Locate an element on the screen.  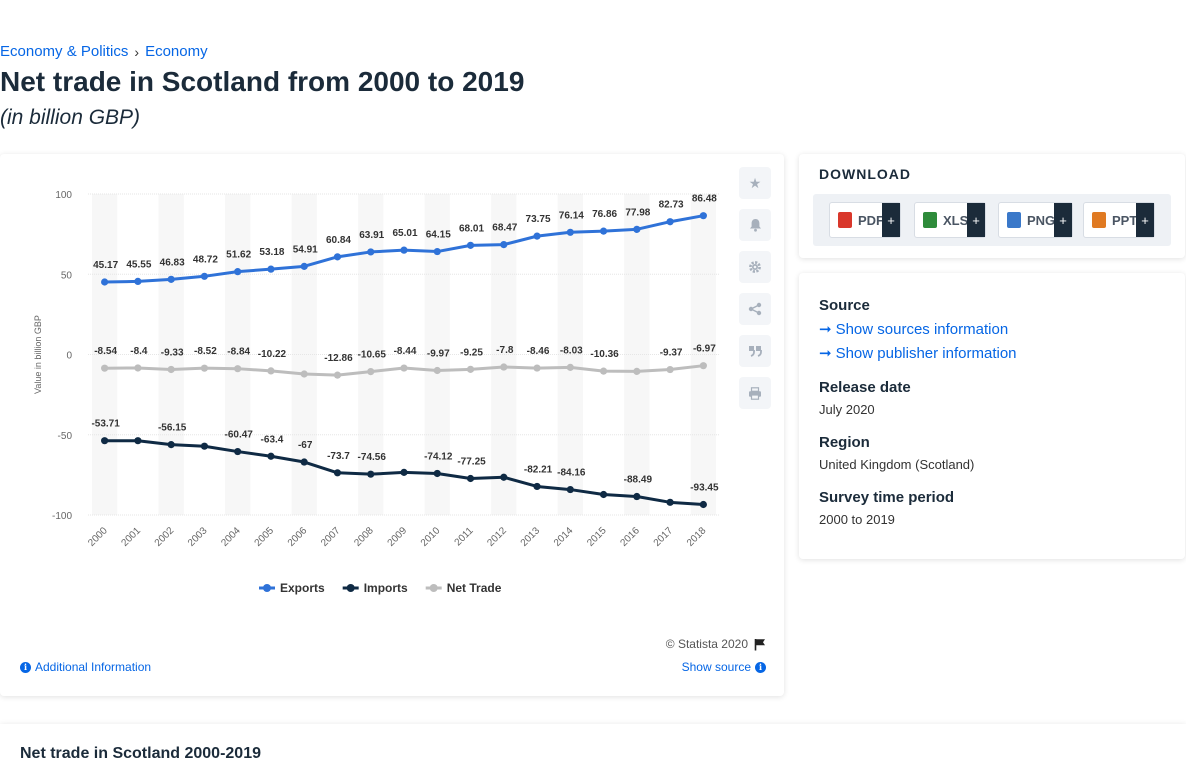
download-ppt-button: PPT + is located at coordinates (1119, 220).